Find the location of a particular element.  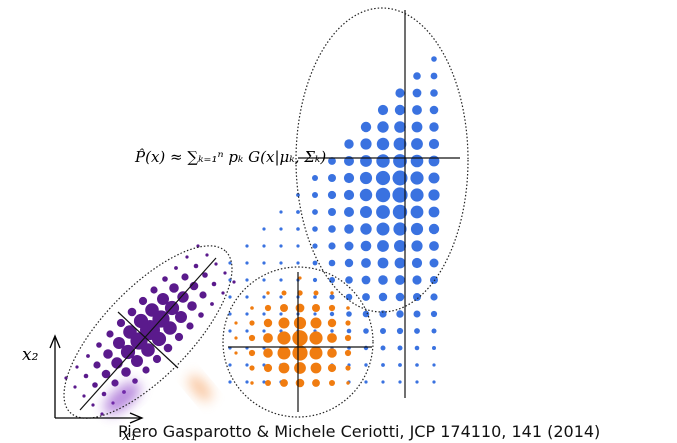

orange-circle is located at coordinates (298, 342).